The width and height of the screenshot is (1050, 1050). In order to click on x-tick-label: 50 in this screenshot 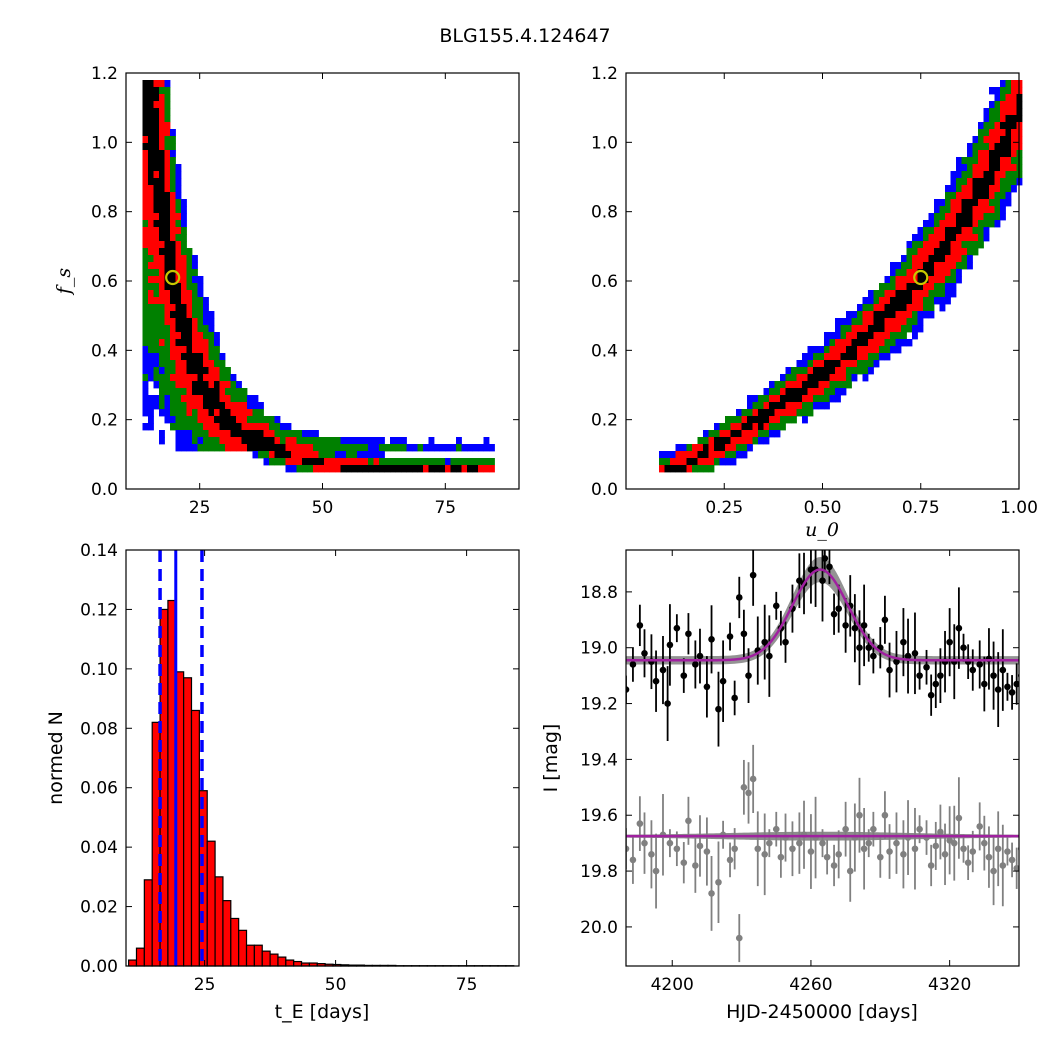, I will do `click(336, 985)`.